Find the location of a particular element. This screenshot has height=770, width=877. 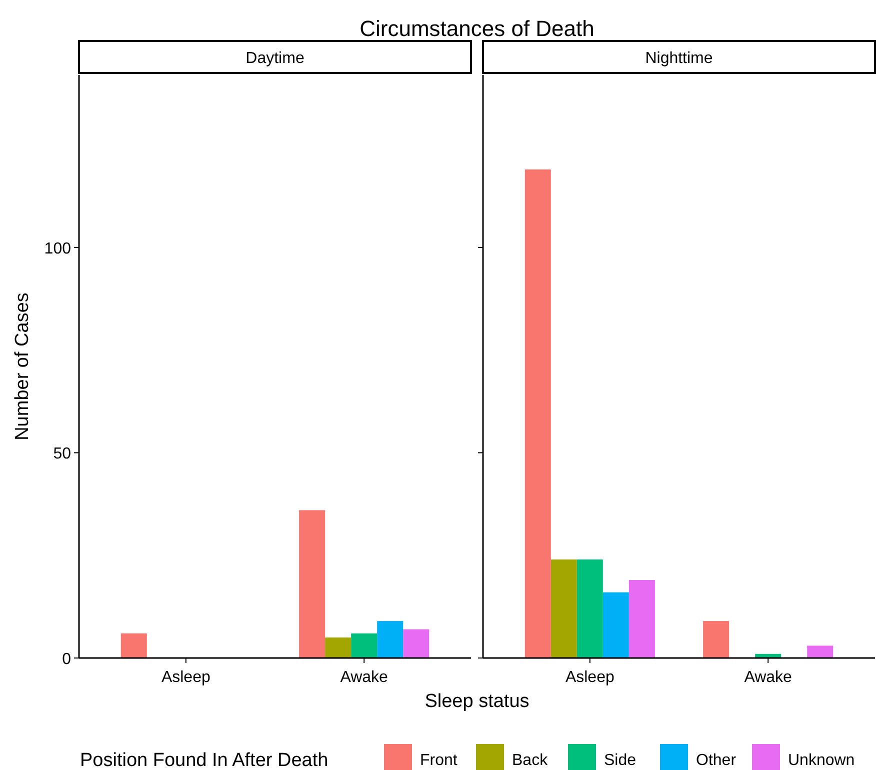

legend-label: Side is located at coordinates (620, 760).